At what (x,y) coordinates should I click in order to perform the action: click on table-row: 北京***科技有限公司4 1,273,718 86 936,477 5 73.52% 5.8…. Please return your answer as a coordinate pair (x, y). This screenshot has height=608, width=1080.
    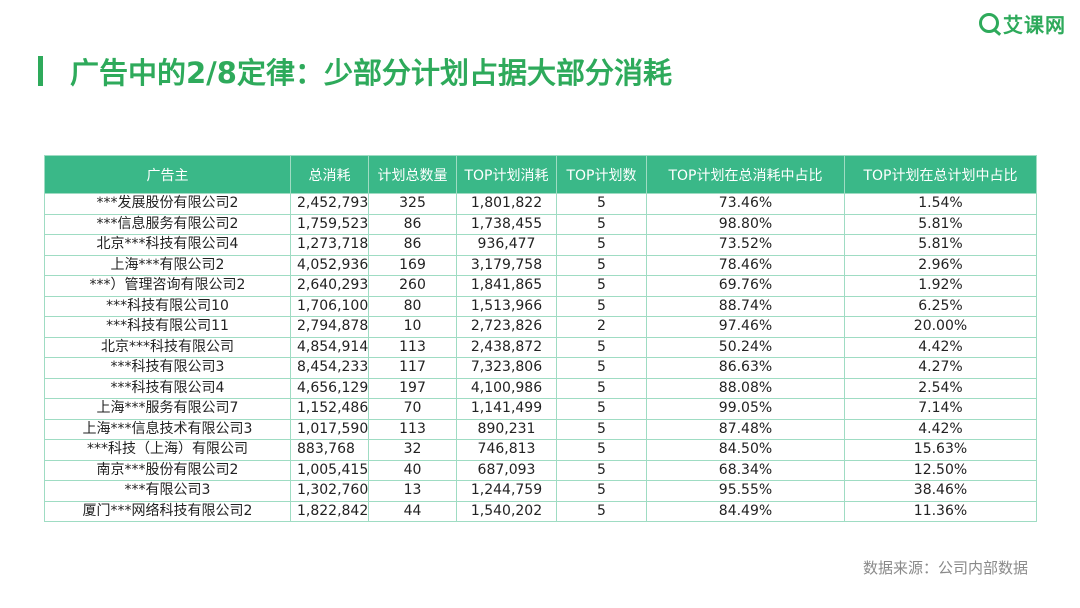
    Looking at the image, I should click on (540, 245).